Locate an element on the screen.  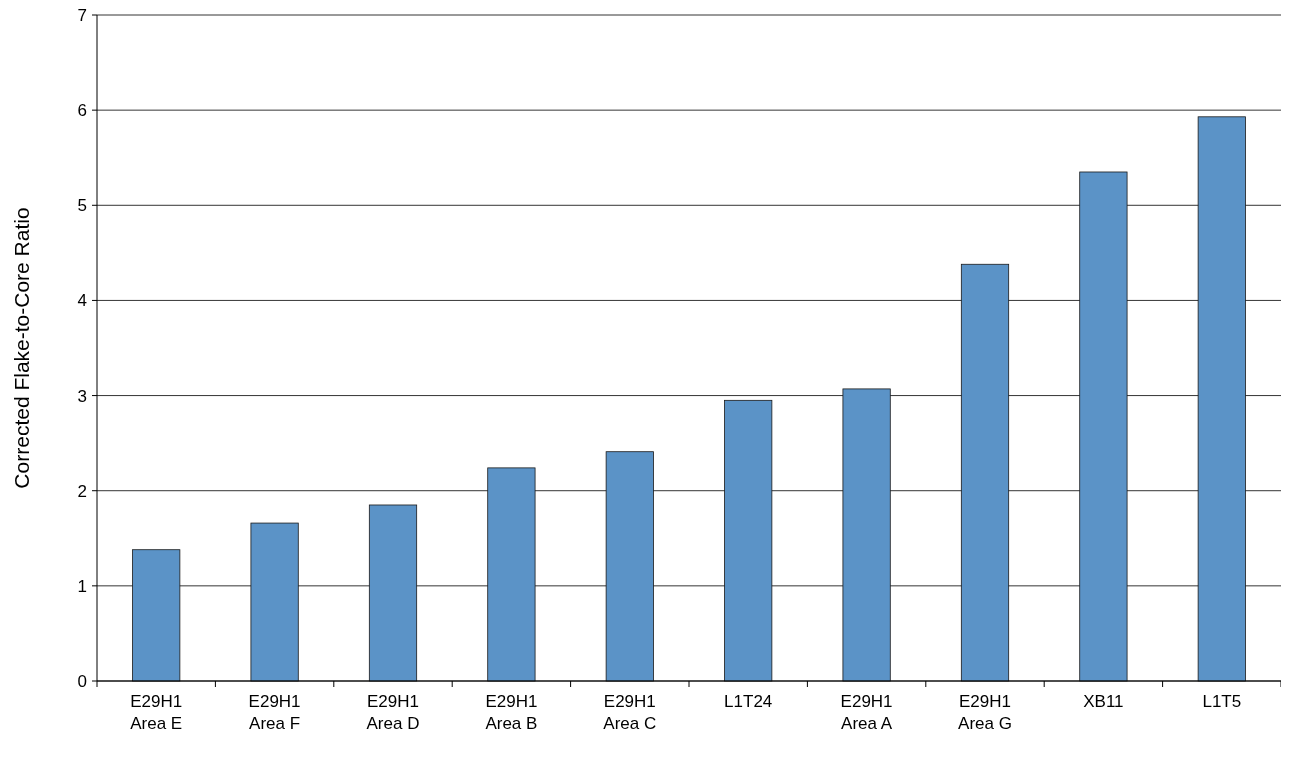
x-tick-label: E29H1 Area A is located at coordinates (866, 712).